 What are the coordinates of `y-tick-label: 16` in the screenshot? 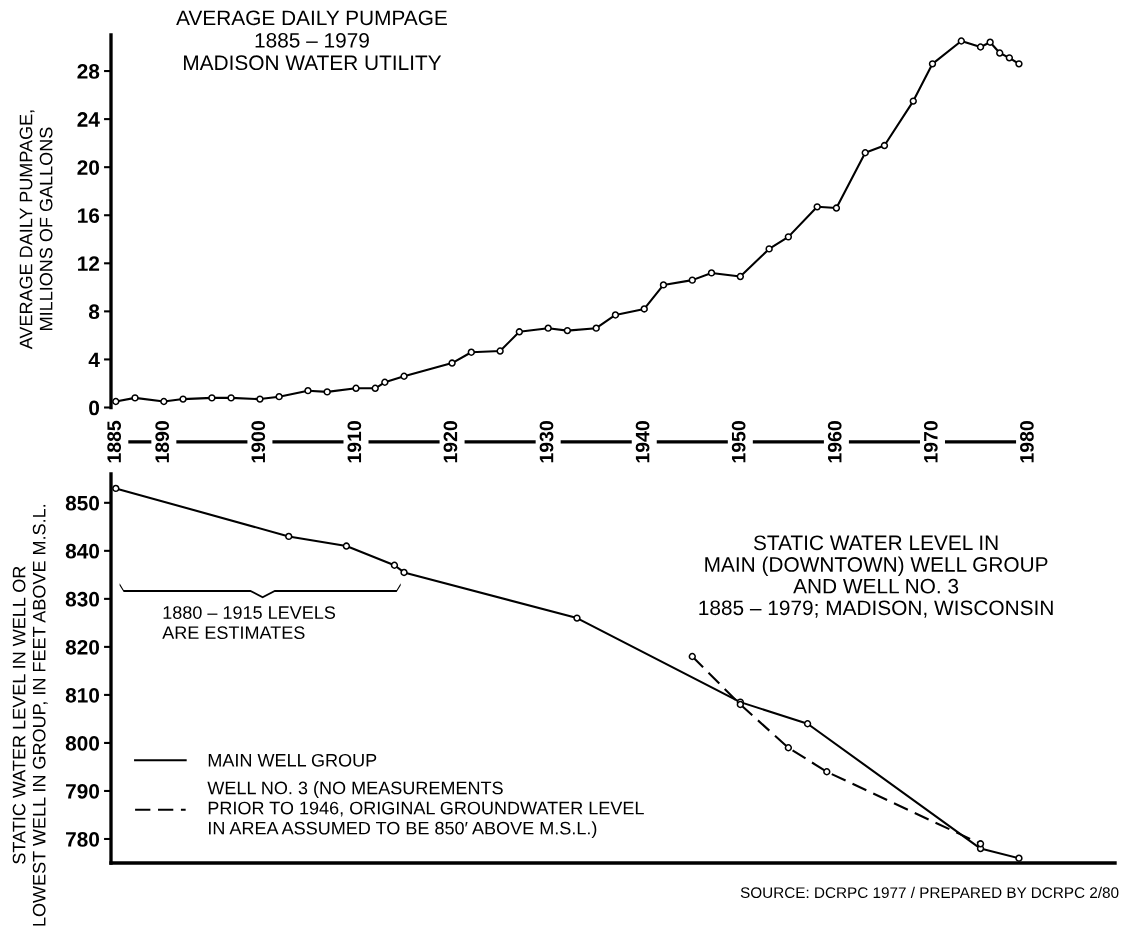 It's located at (89, 215).